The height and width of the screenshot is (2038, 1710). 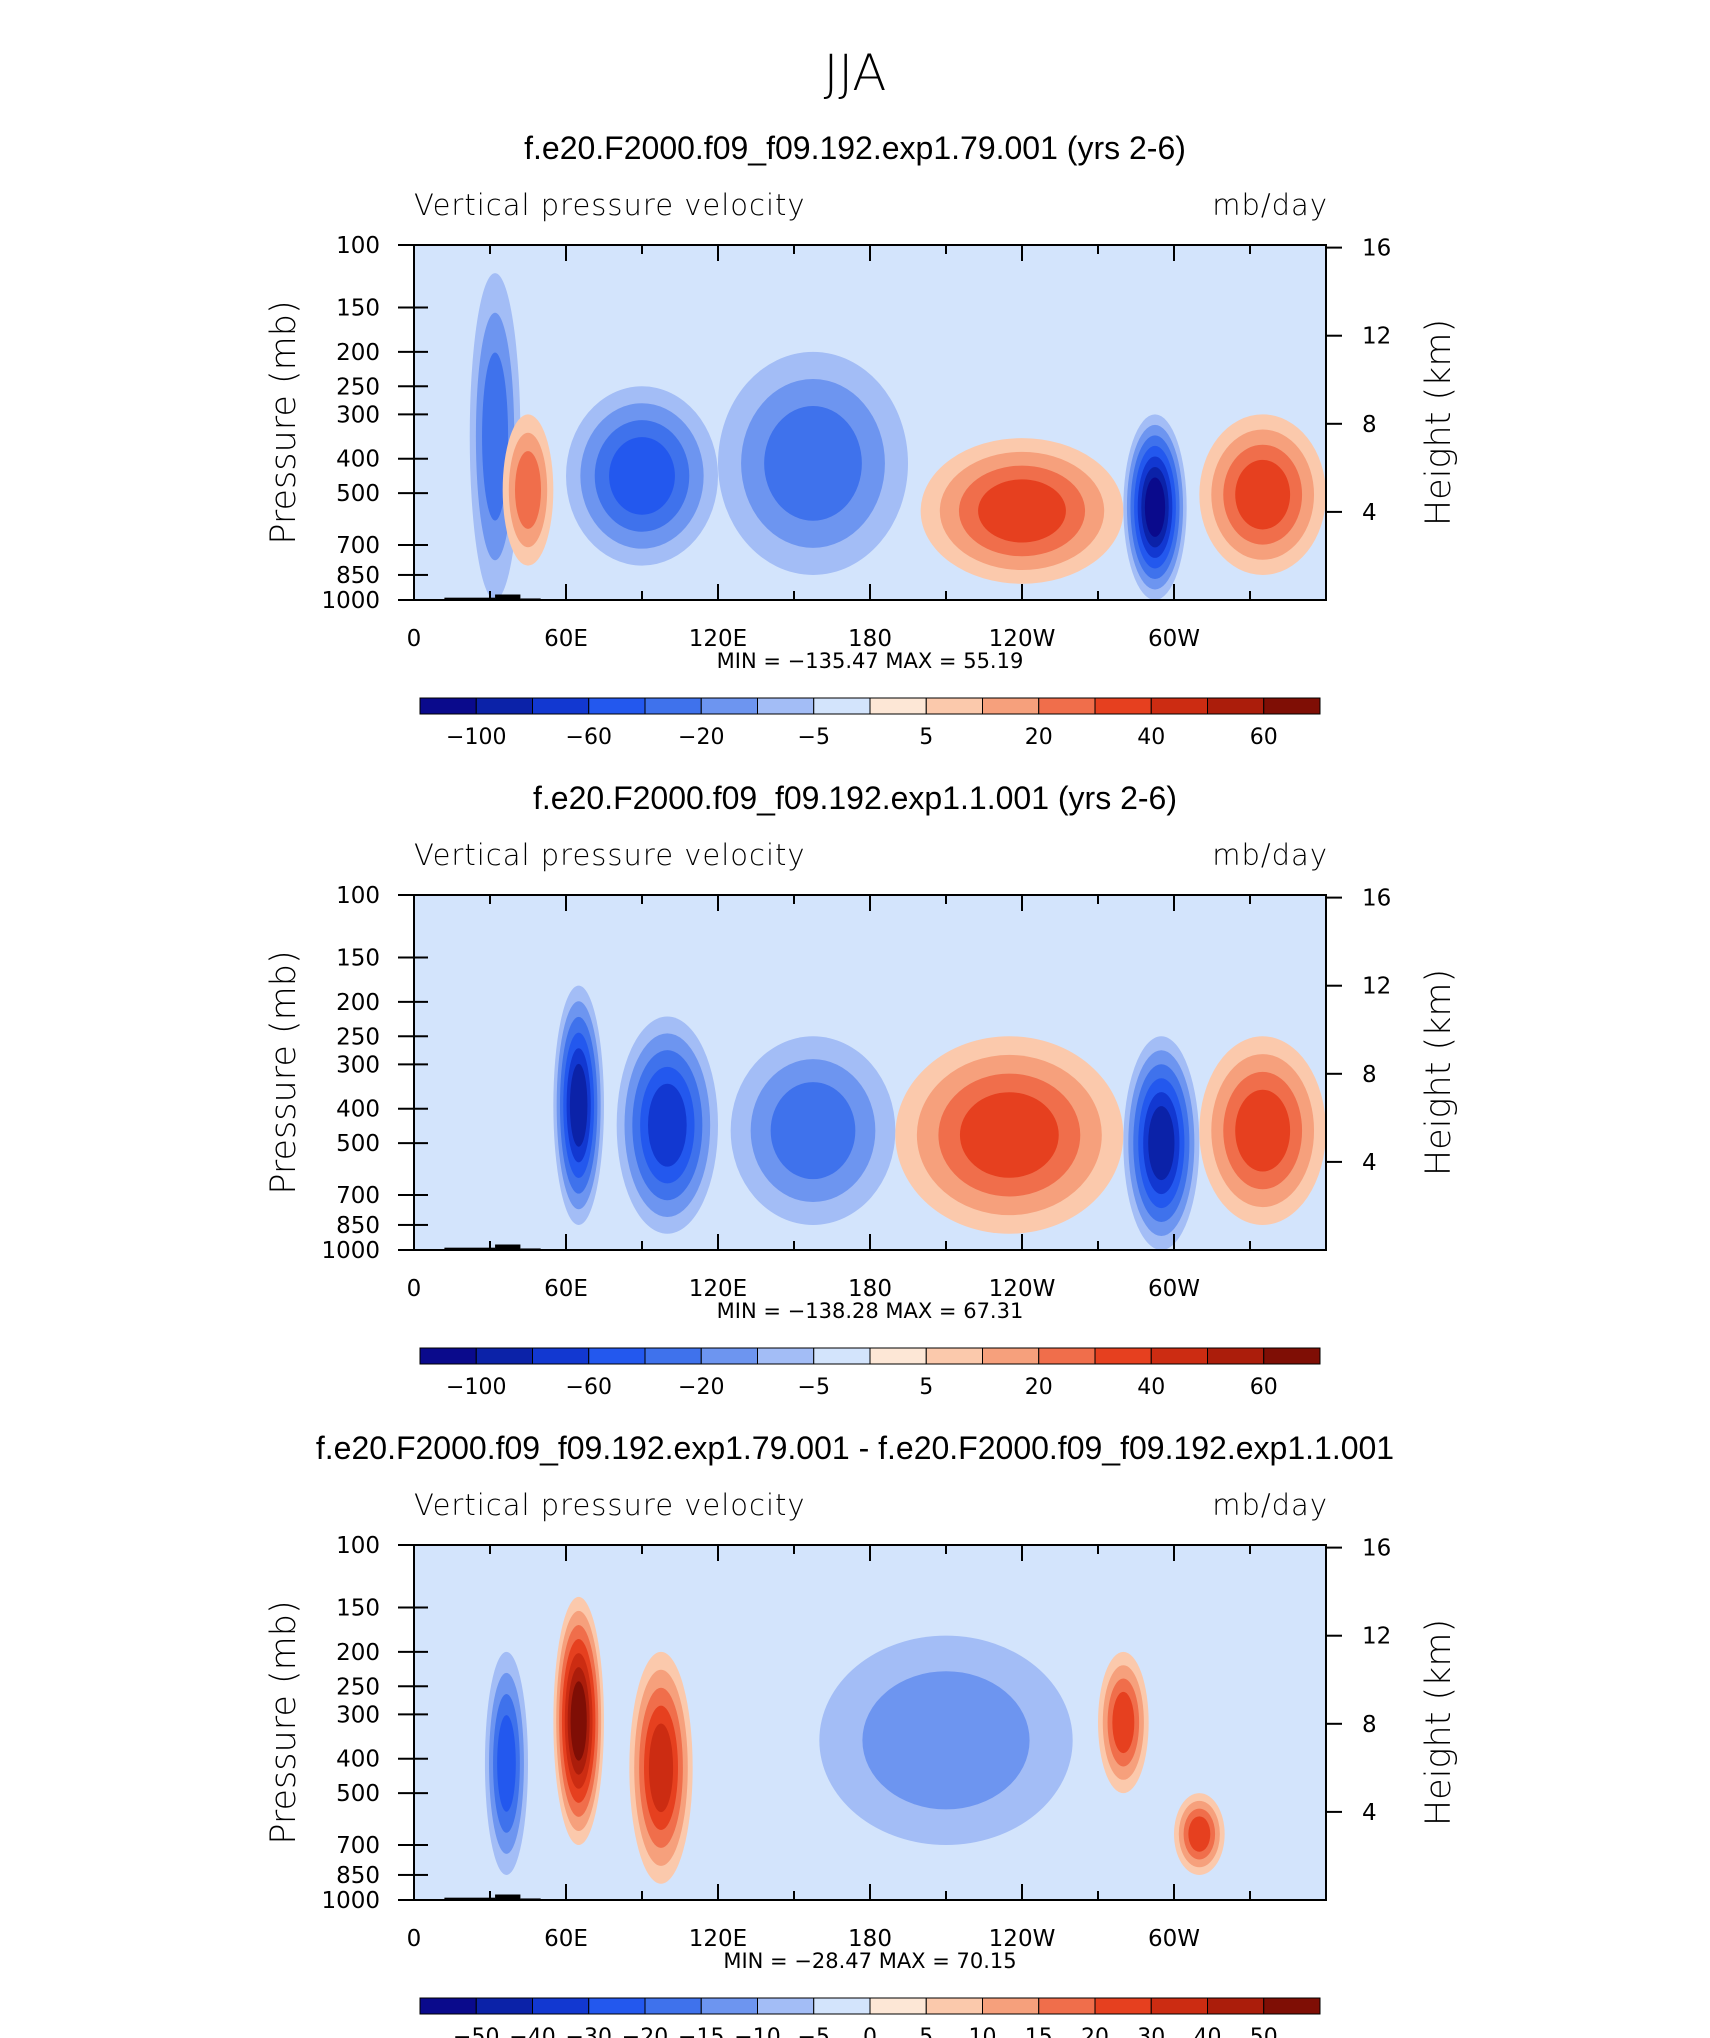 What do you see at coordinates (757, 2031) in the screenshot?
I see `colorbar-label: −10` at bounding box center [757, 2031].